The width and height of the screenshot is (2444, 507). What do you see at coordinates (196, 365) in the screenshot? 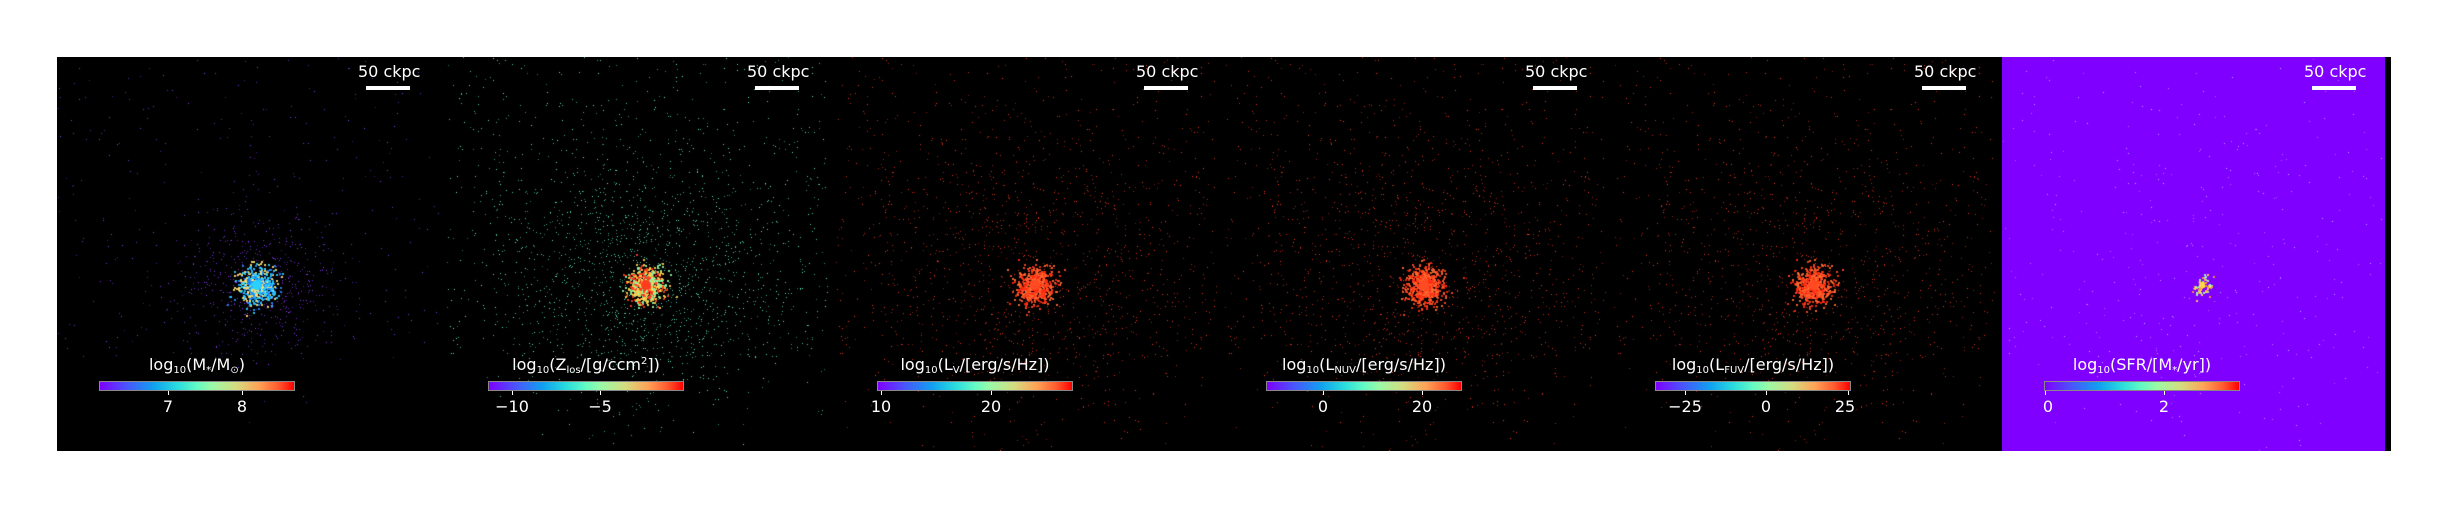
I see `colorbar-title: log10(M*/M⊙)` at bounding box center [196, 365].